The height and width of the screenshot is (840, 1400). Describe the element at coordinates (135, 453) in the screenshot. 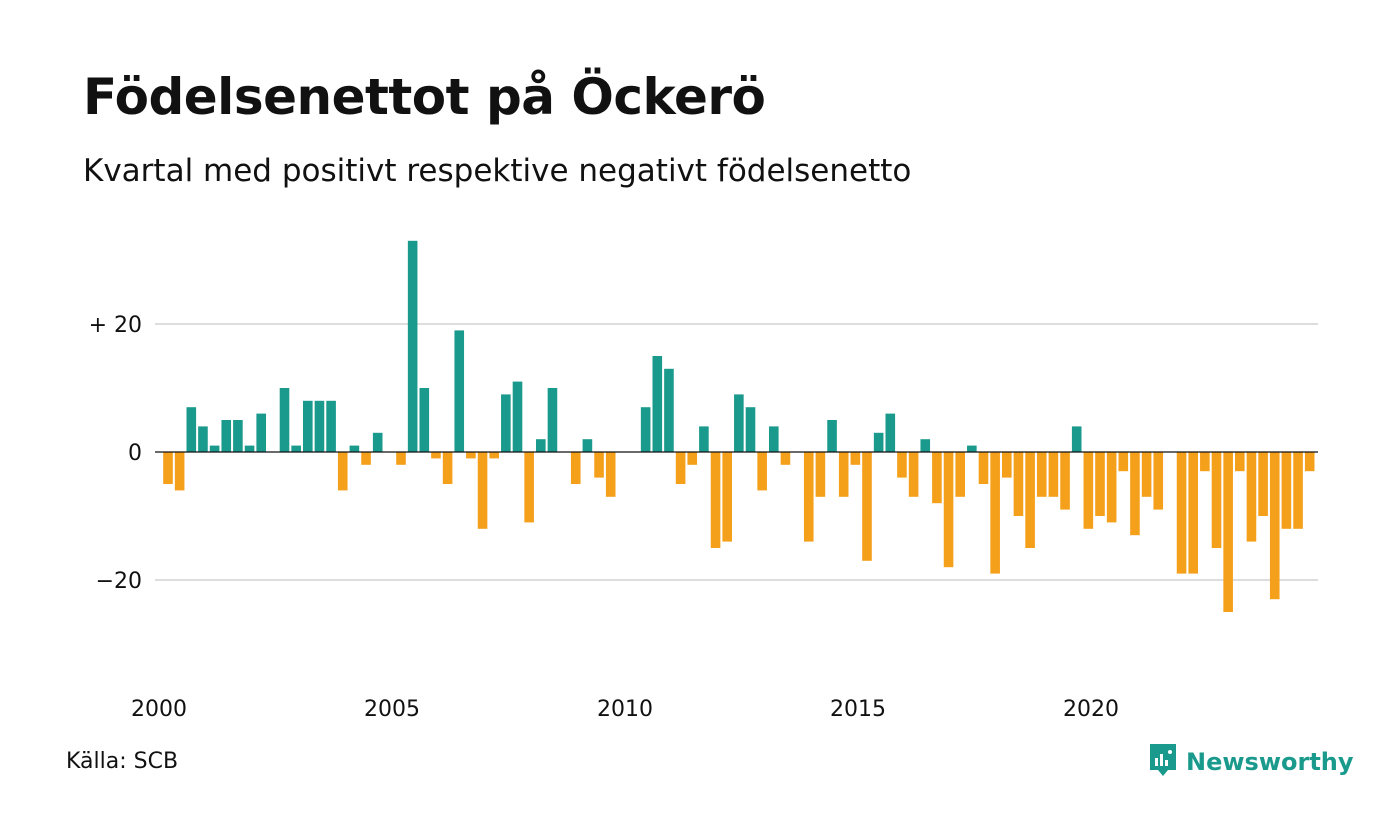

I see `y-tick-label: 0` at that location.